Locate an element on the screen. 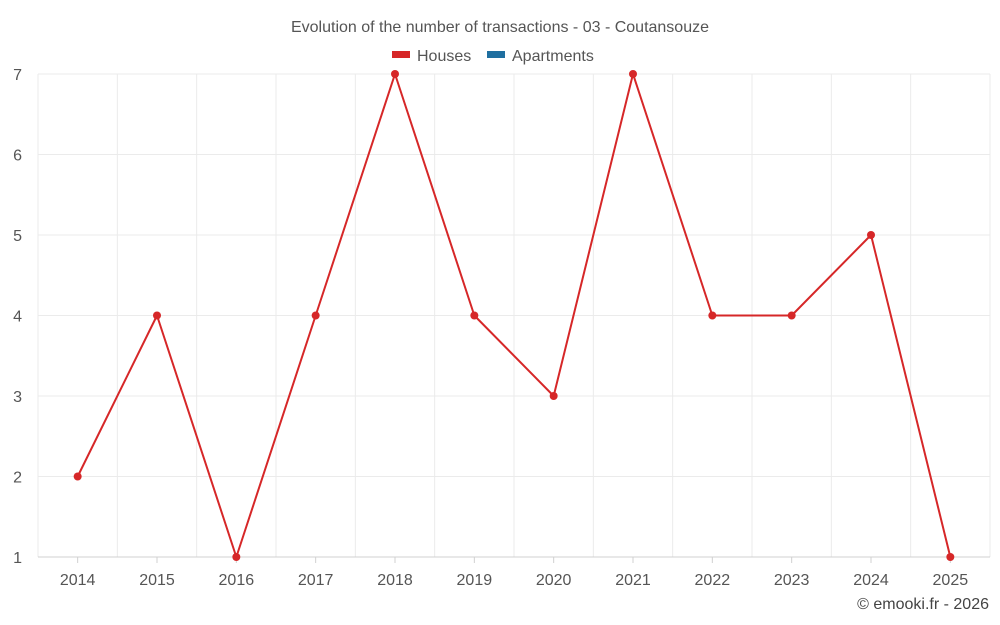 This screenshot has width=1000, height=625. x-tick-label: 2023 is located at coordinates (792, 580).